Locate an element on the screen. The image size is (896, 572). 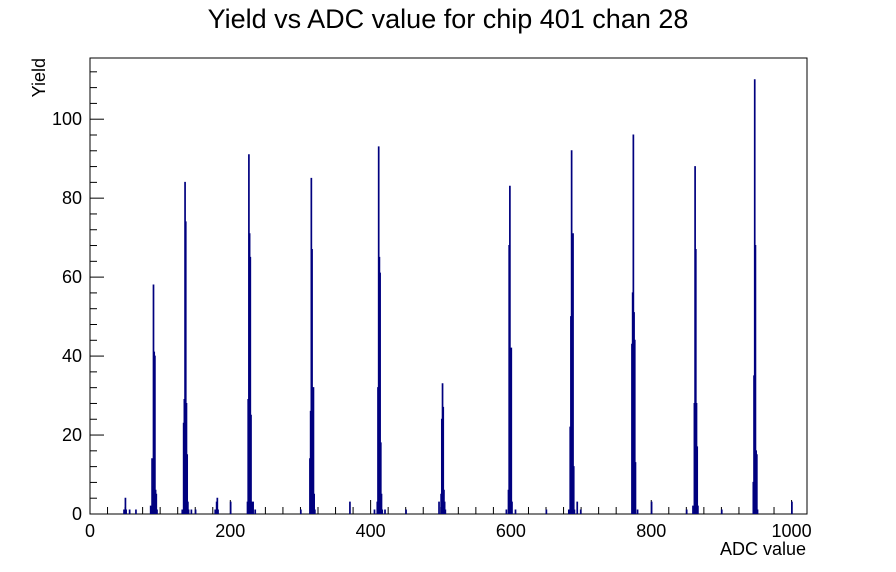
x-tick-label: 400 is located at coordinates (371, 531).